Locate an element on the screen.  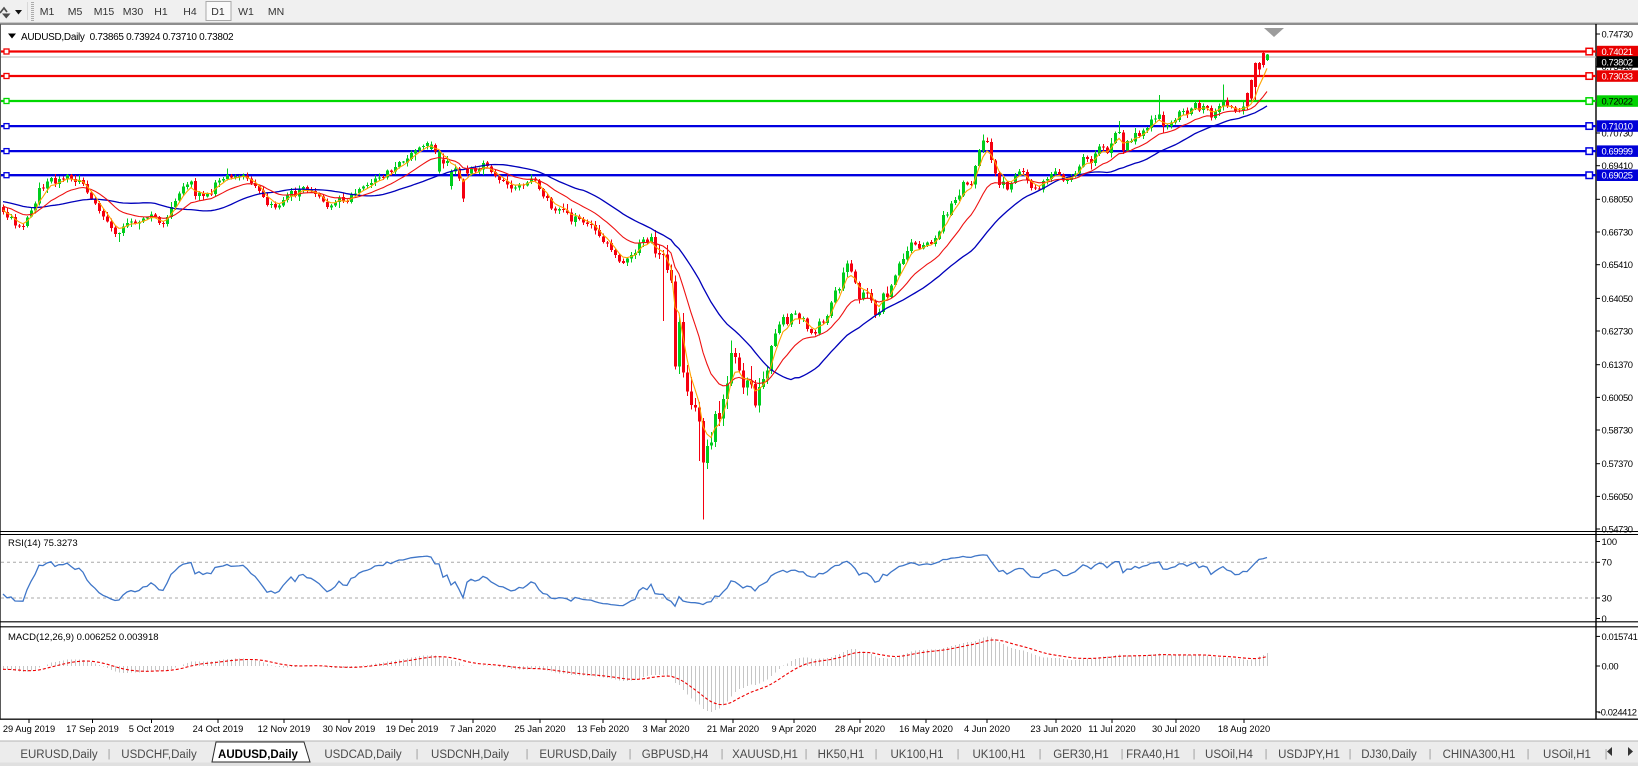
svg-text:MACD(12,26,9) 0.006252 0.00391: MACD(12,26,9) 0.006252 0.003918 is located at coordinates (83, 637).